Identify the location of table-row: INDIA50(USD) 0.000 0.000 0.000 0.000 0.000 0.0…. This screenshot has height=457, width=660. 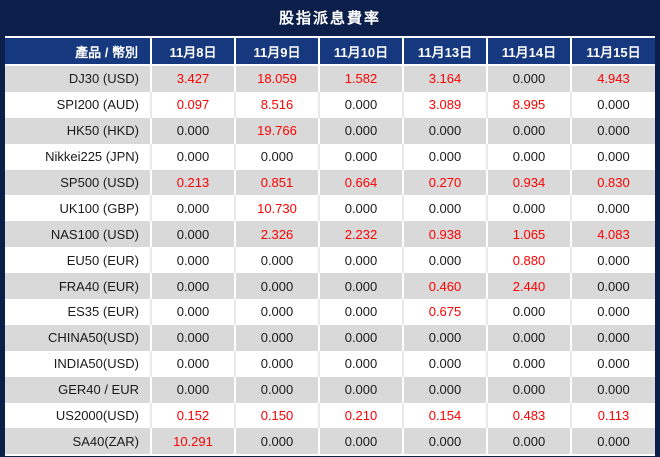
(330, 363).